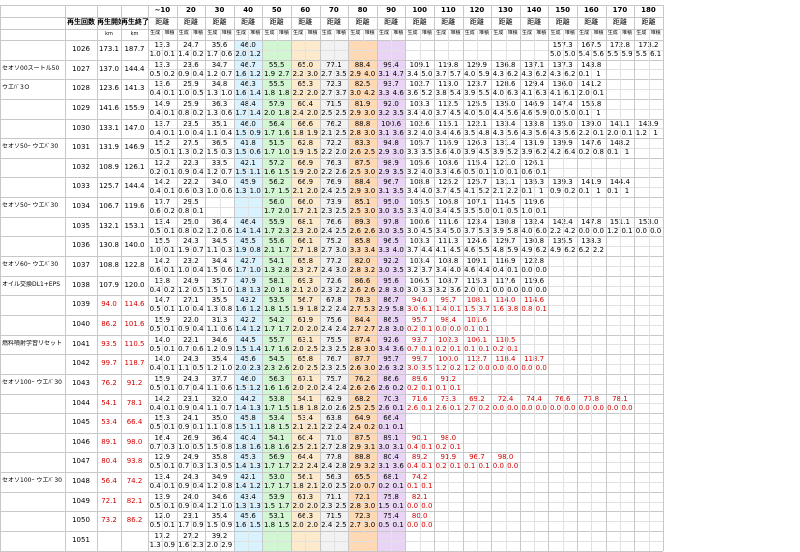 The image size is (800, 552). Describe the element at coordinates (398, 466) in the screenshot. I see `cell-accumulated: 3.6` at that location.